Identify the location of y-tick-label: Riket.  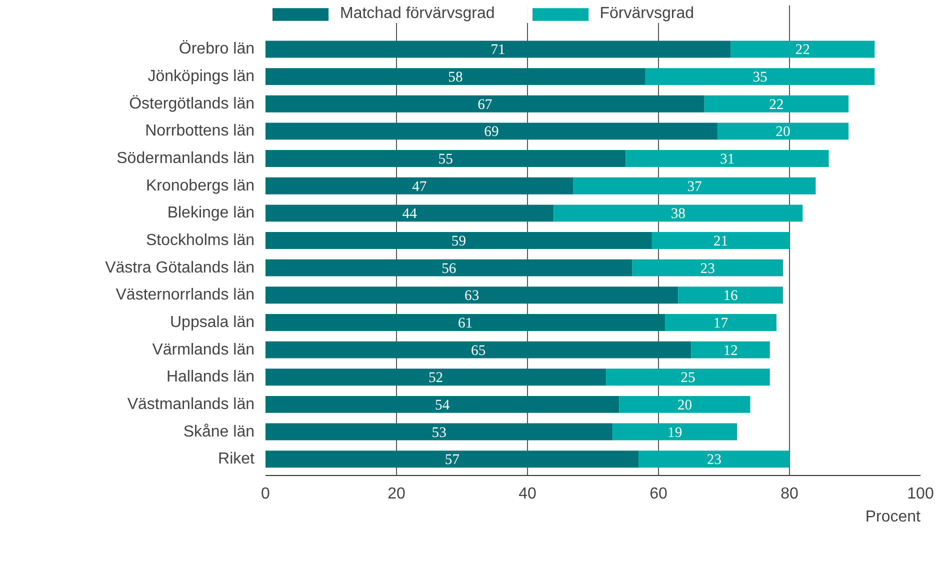
(237, 459).